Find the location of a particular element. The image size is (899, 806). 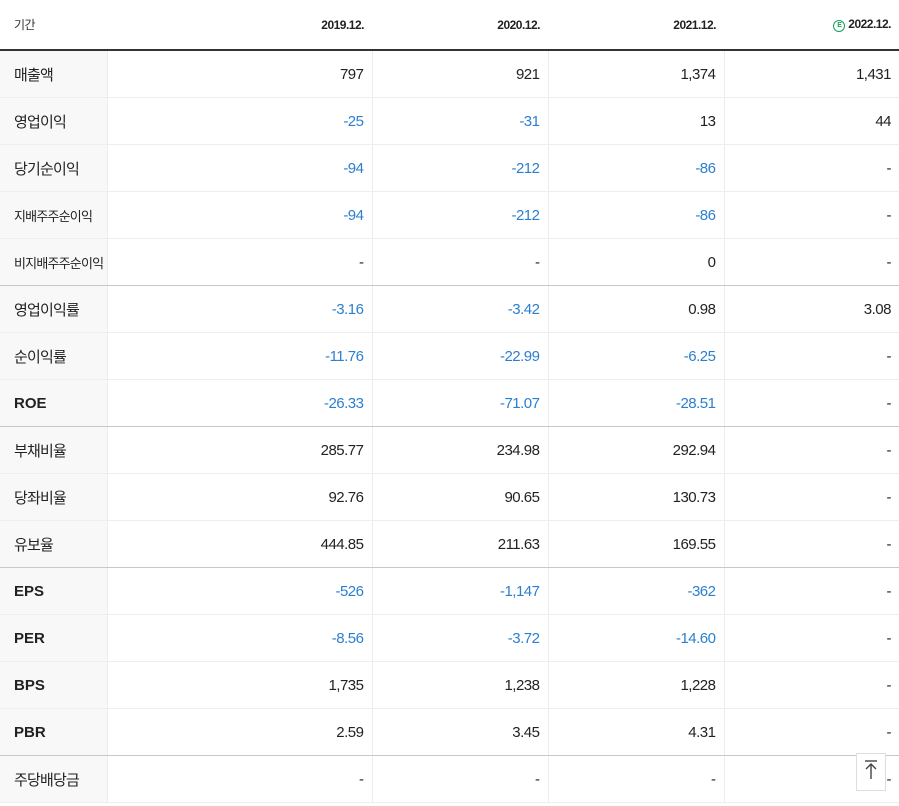

cell-2020: 3.45 is located at coordinates (459, 732).